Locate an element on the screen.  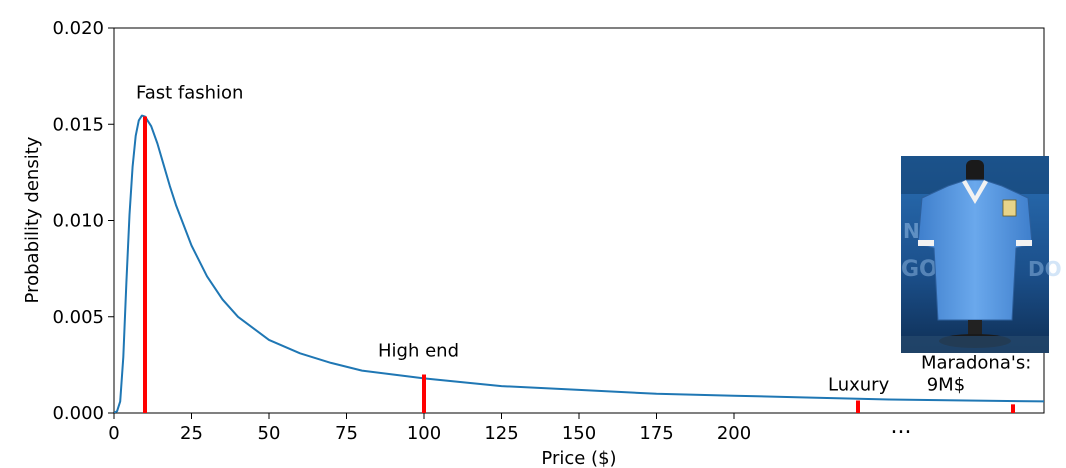
x-axis-label: Price ($) is located at coordinates (578, 458).